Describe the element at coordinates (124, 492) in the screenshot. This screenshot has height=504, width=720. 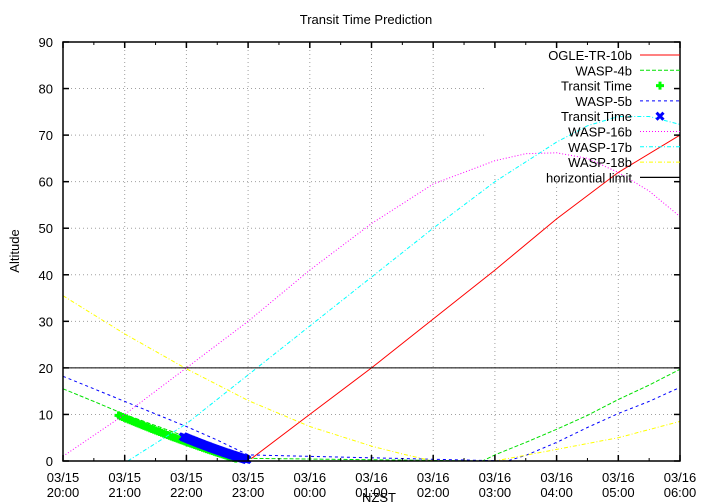
I see `x-tick-time: 21:00` at that location.